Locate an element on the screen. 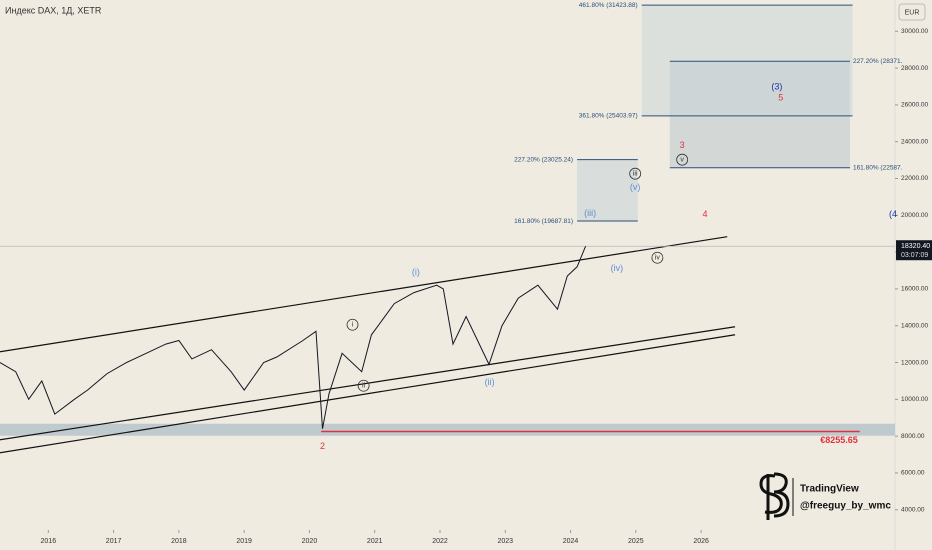  x-tick-label: 2025 is located at coordinates (636, 541).